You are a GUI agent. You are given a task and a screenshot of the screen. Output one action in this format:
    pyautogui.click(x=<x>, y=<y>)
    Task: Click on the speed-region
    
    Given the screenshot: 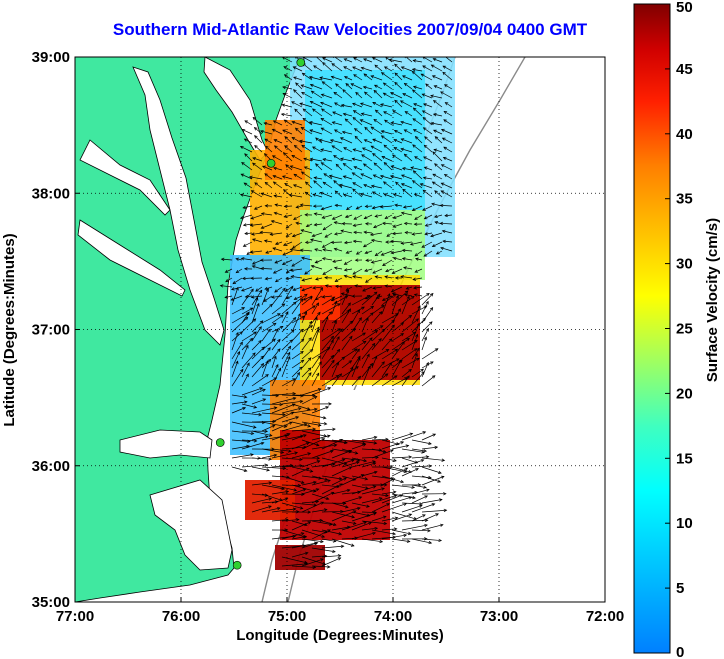 What is the action you would take?
    pyautogui.click(x=362, y=245)
    